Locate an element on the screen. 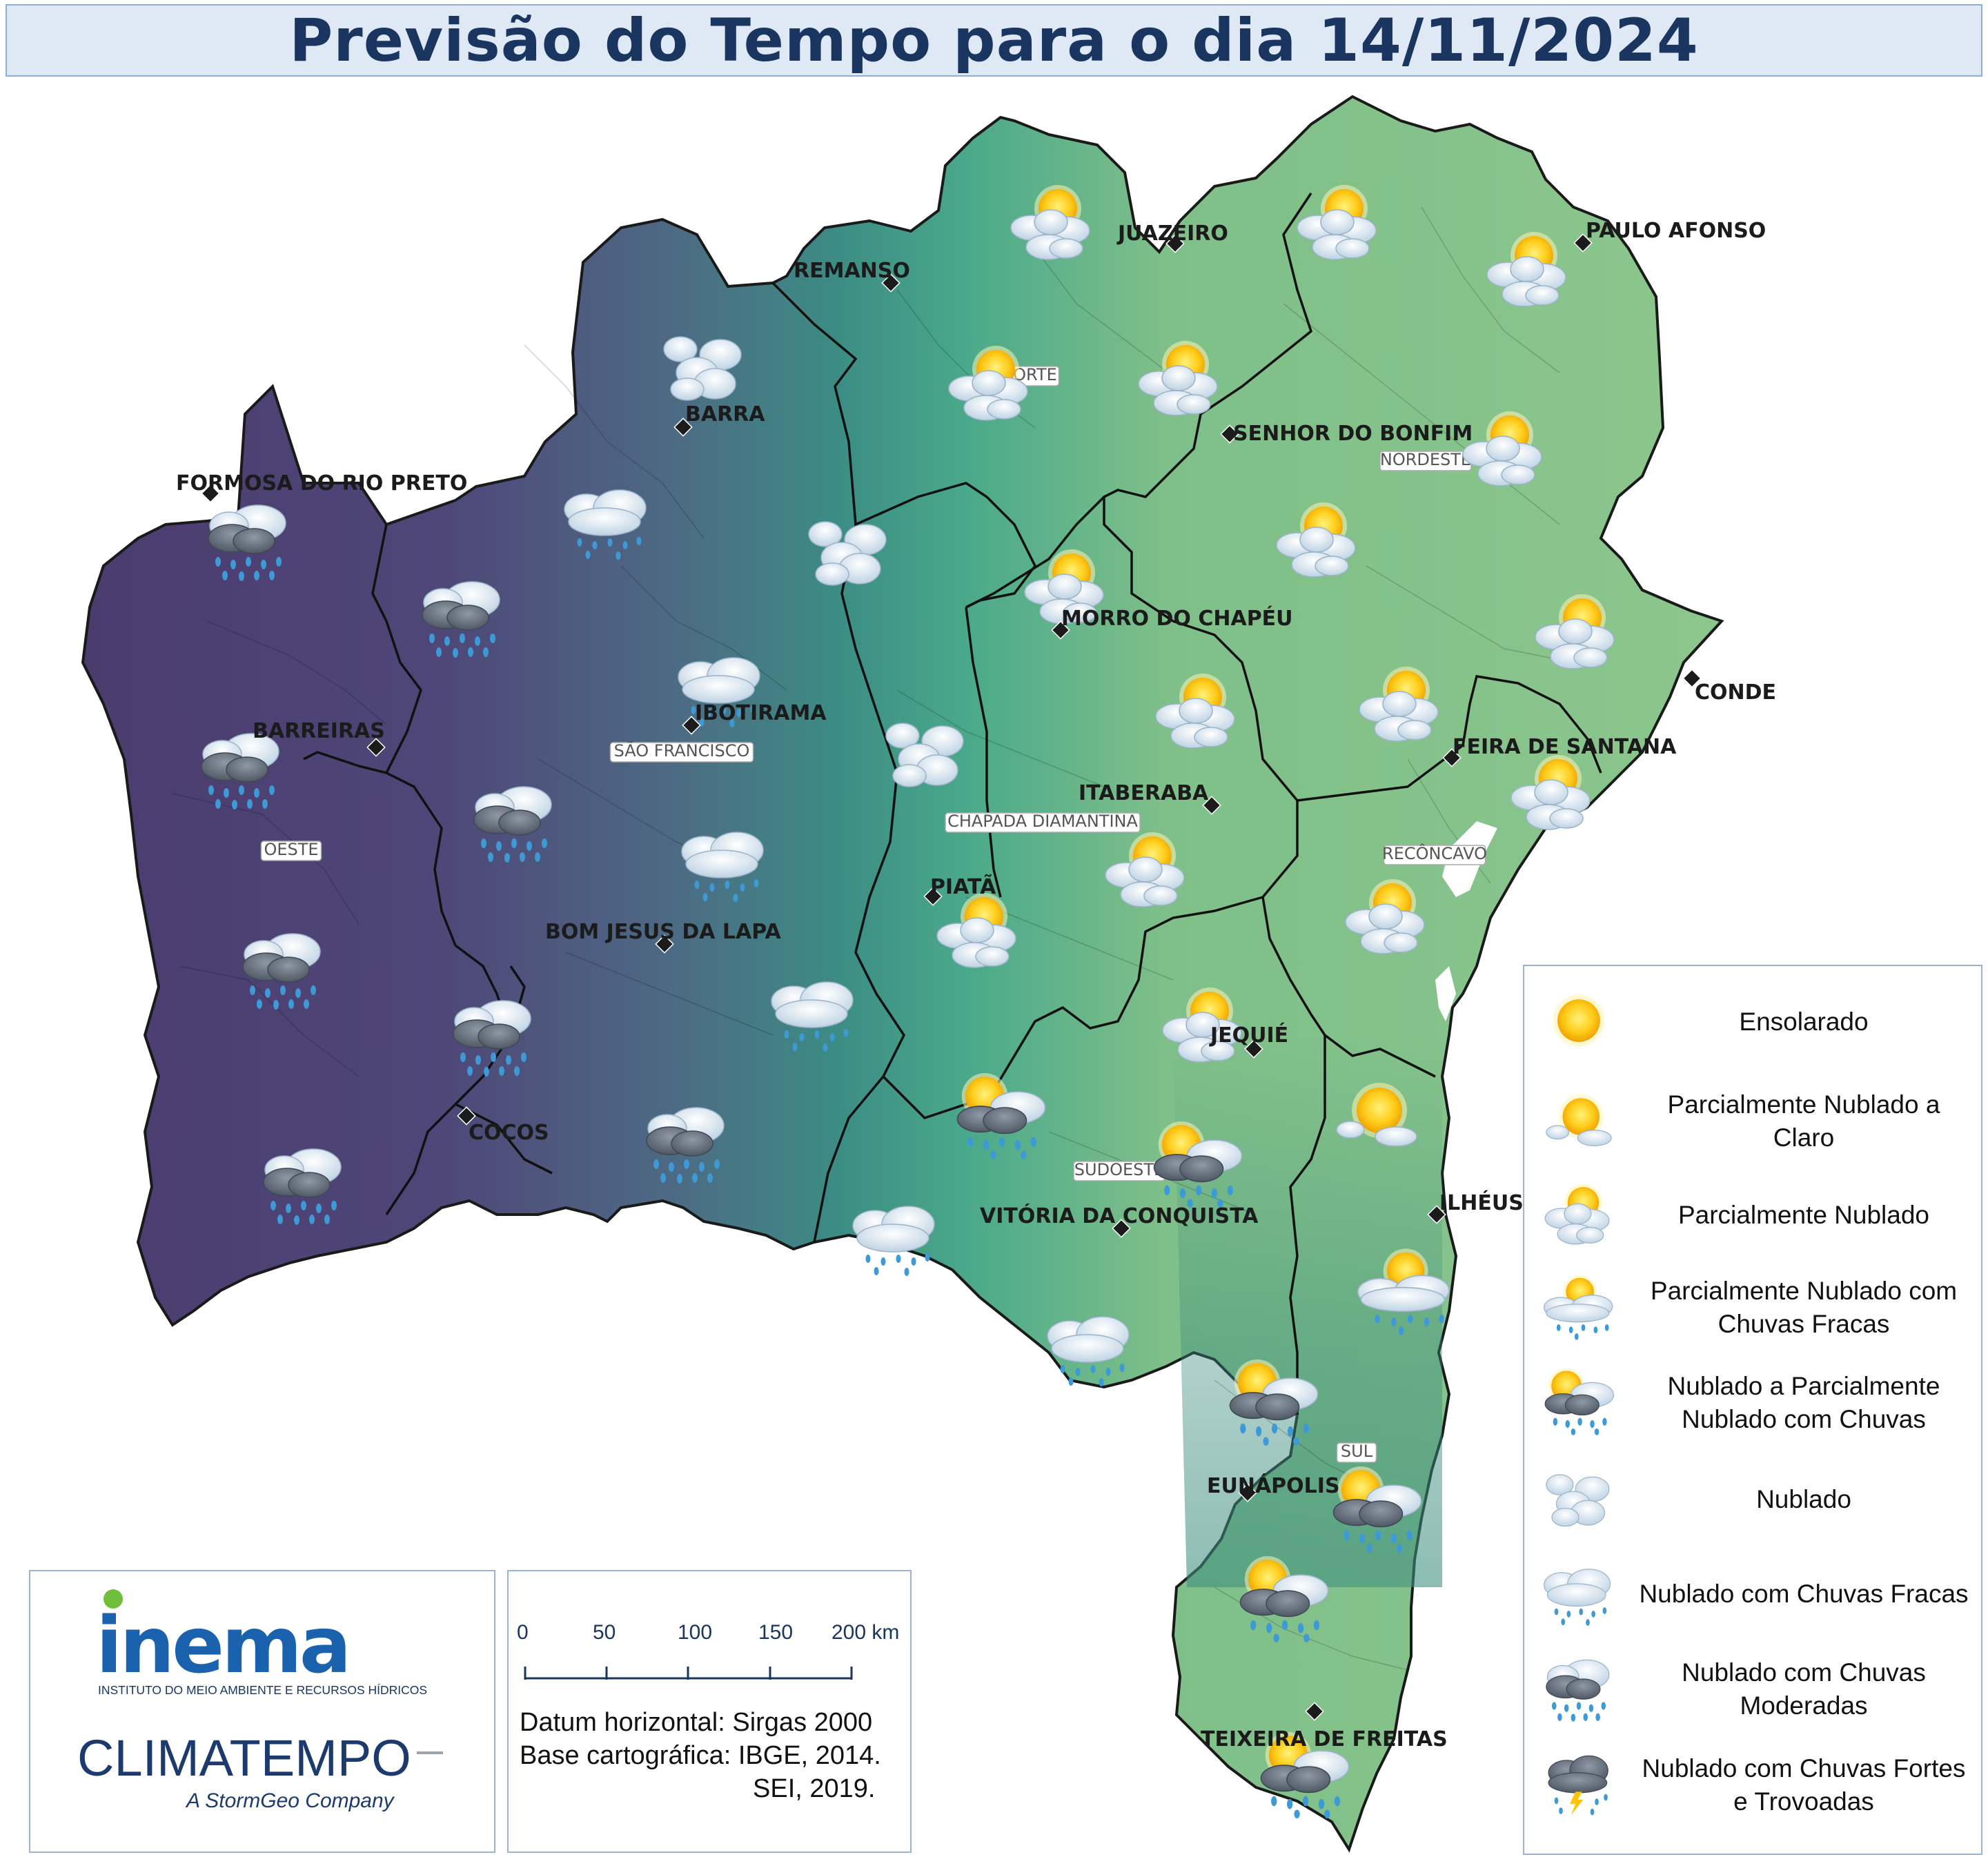 The width and height of the screenshot is (1988, 1866). legend-item: Parcialmente Nublado a Claro is located at coordinates (1754, 1121).